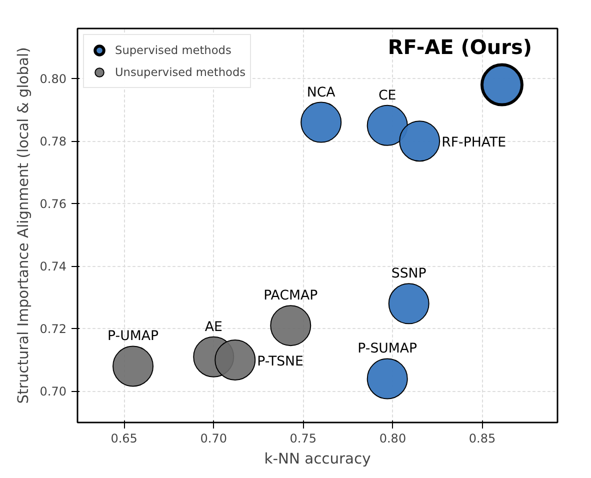 The width and height of the screenshot is (591, 478). Describe the element at coordinates (180, 72) in the screenshot. I see `legend-label: Unsupervised methods` at that location.